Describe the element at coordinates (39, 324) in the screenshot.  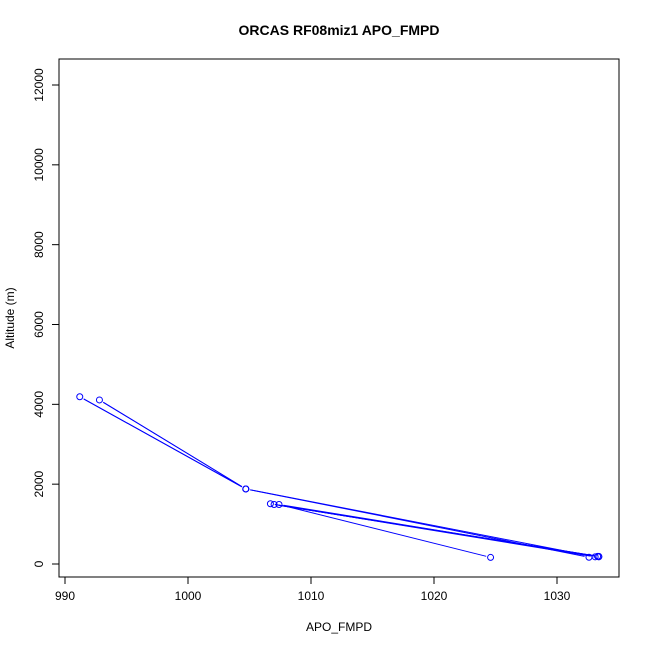
I see `y-tick-label: 6000` at that location.